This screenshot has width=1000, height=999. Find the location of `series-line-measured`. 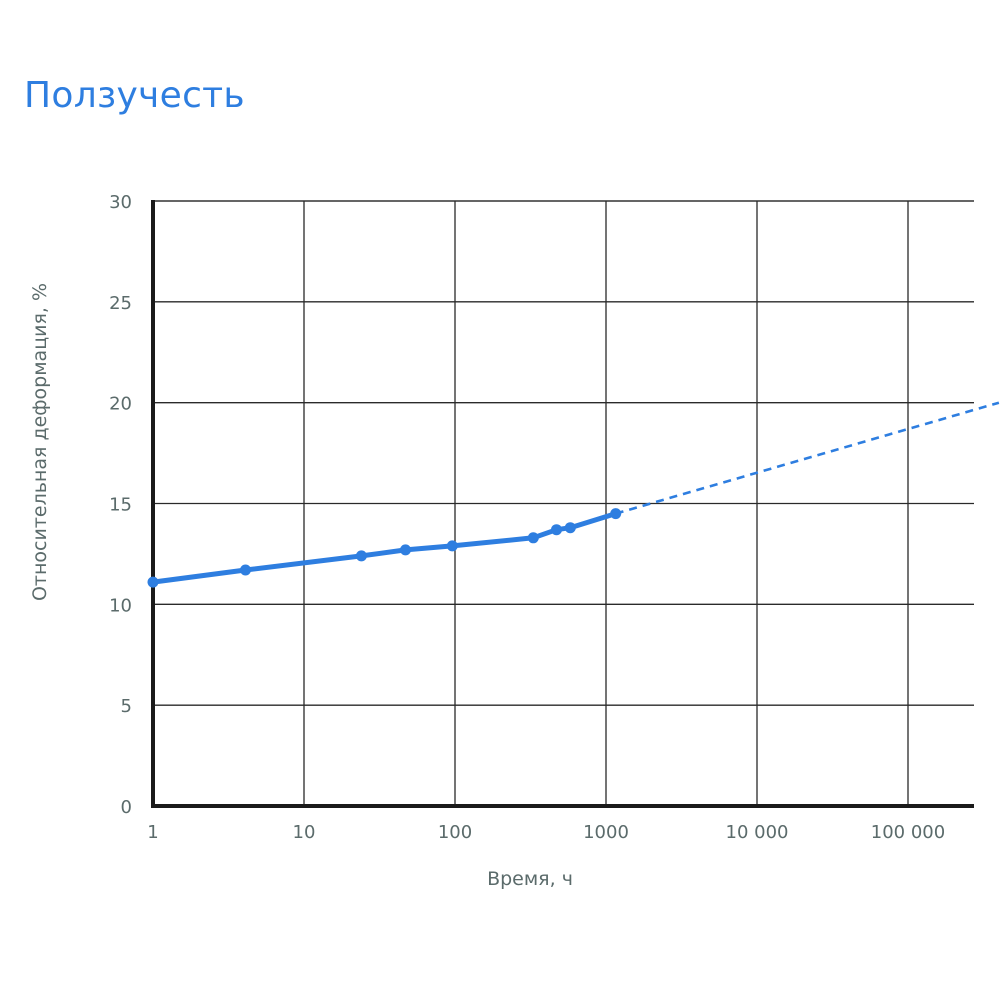

series-line-measured is located at coordinates (384, 548).